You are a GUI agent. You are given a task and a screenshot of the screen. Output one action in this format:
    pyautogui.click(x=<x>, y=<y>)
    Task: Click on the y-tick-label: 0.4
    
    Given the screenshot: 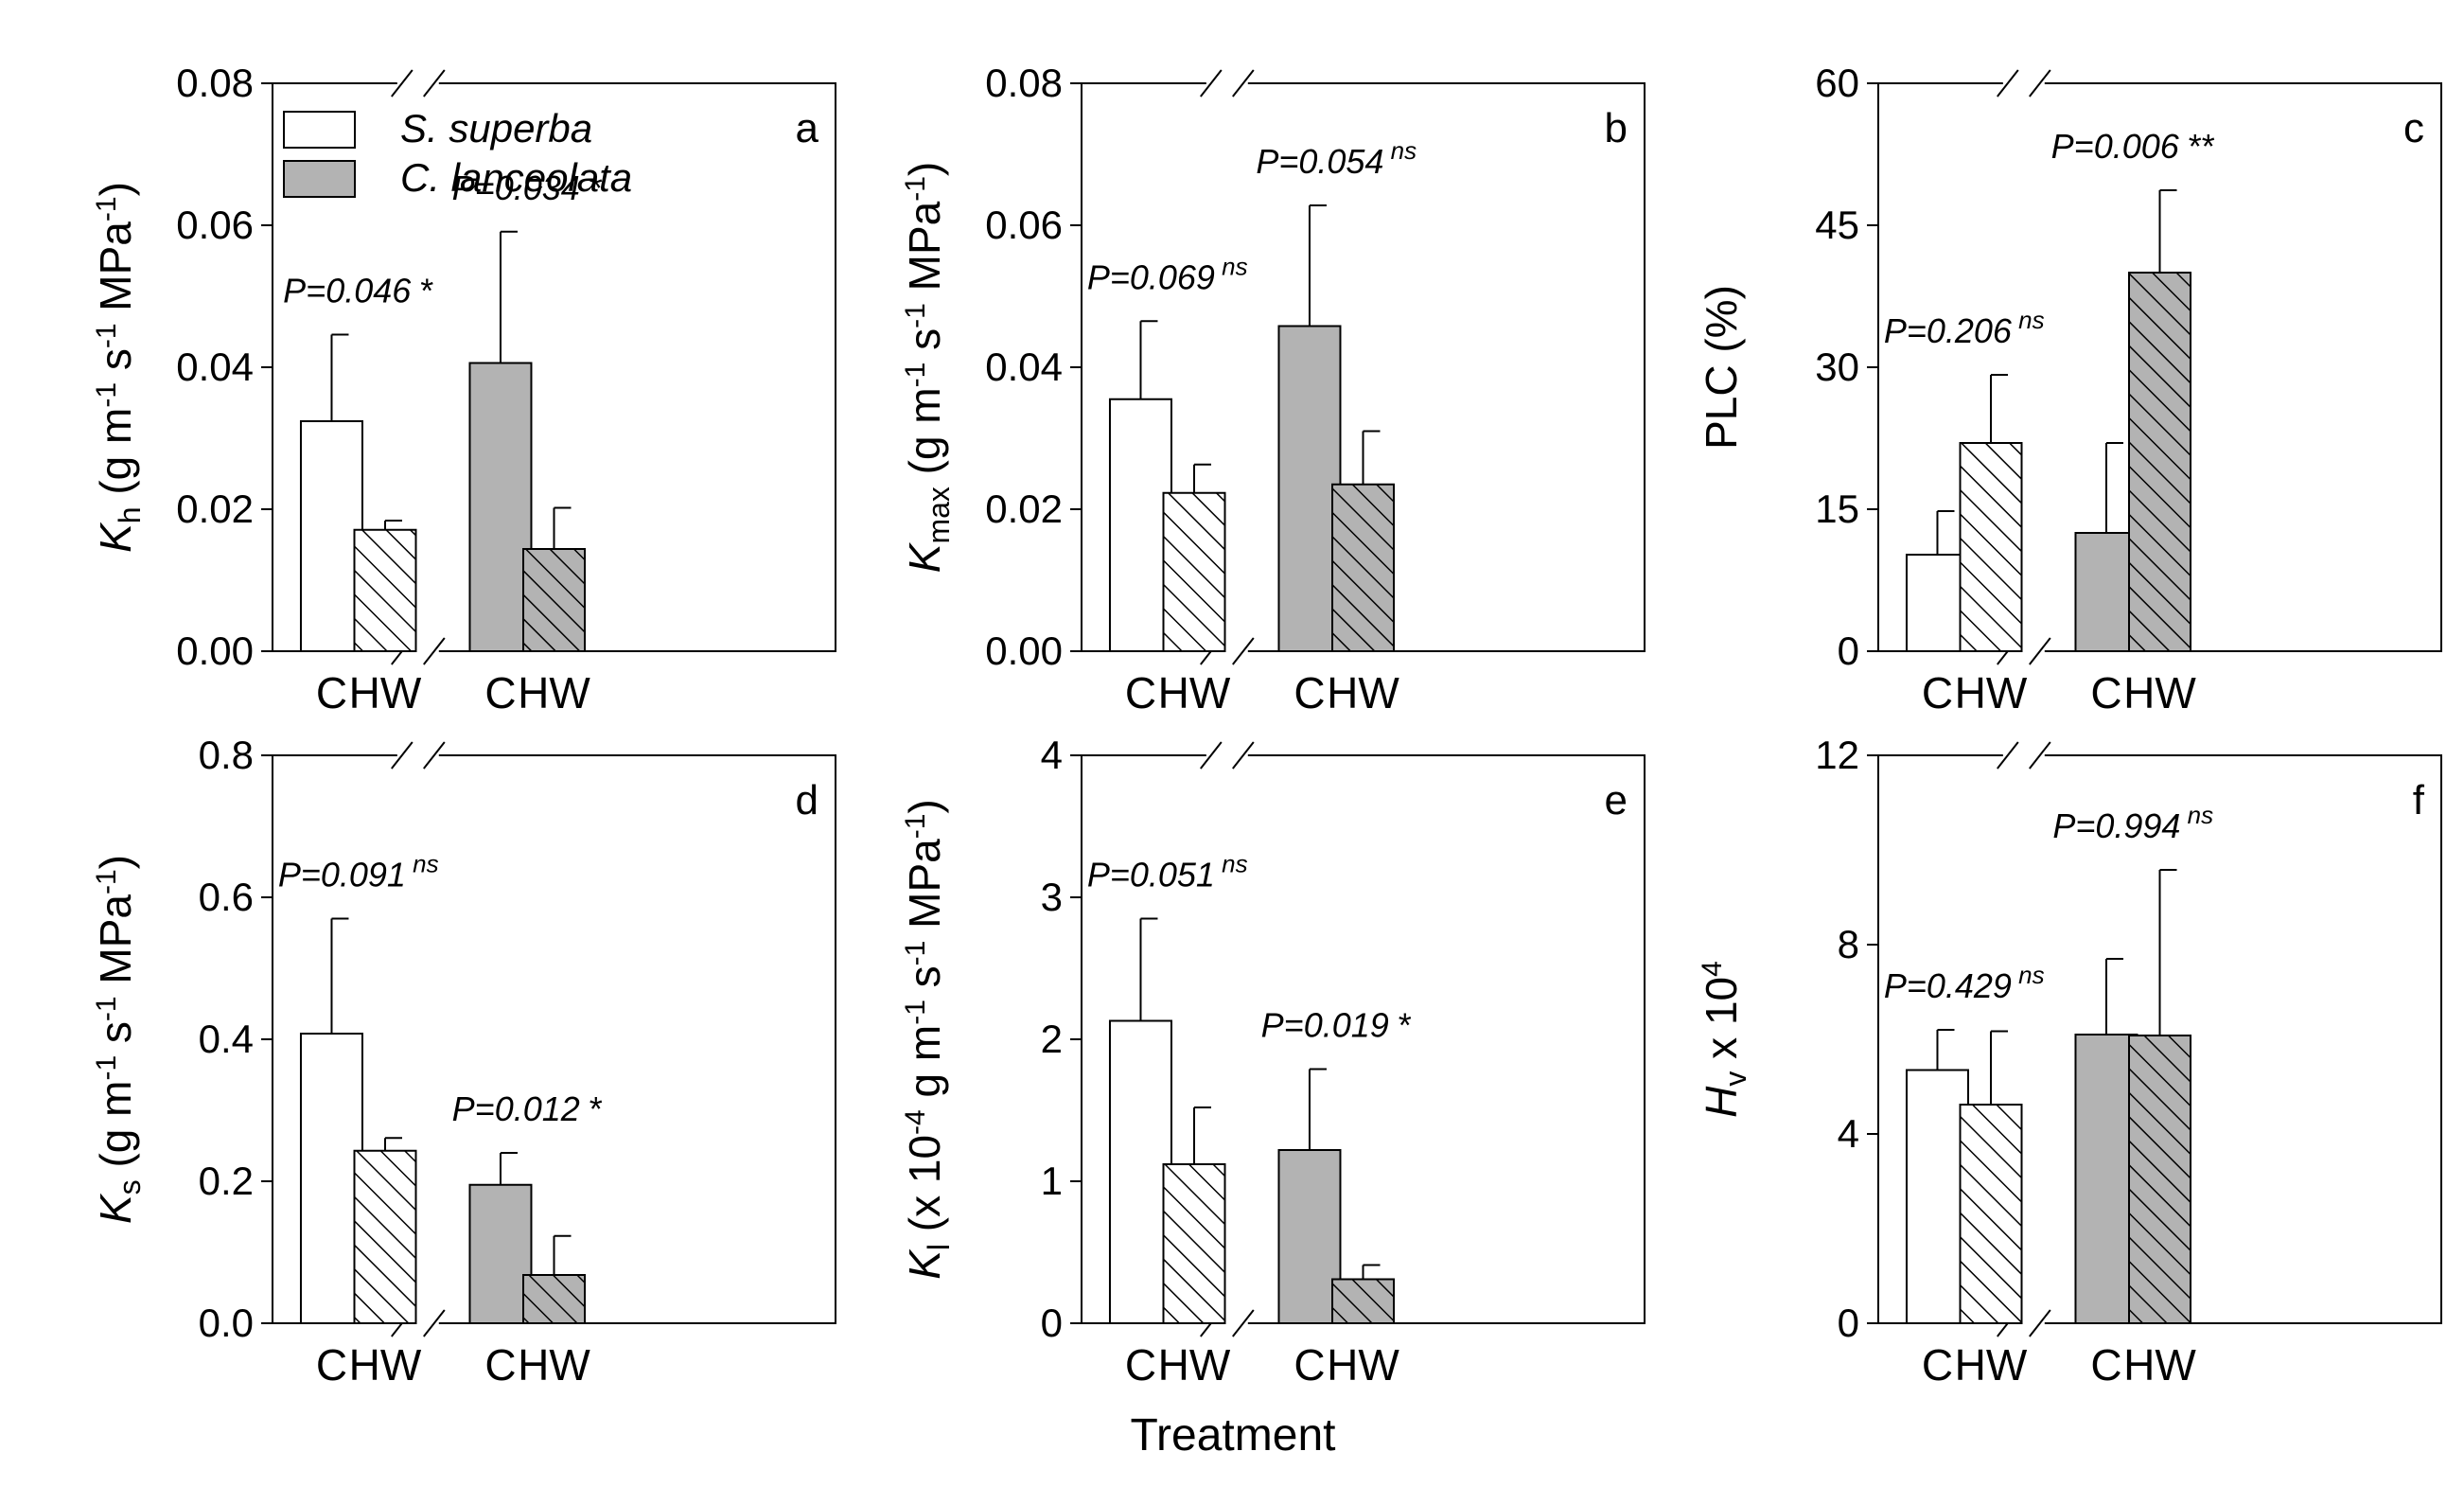 What is the action you would take?
    pyautogui.click(x=227, y=1039)
    